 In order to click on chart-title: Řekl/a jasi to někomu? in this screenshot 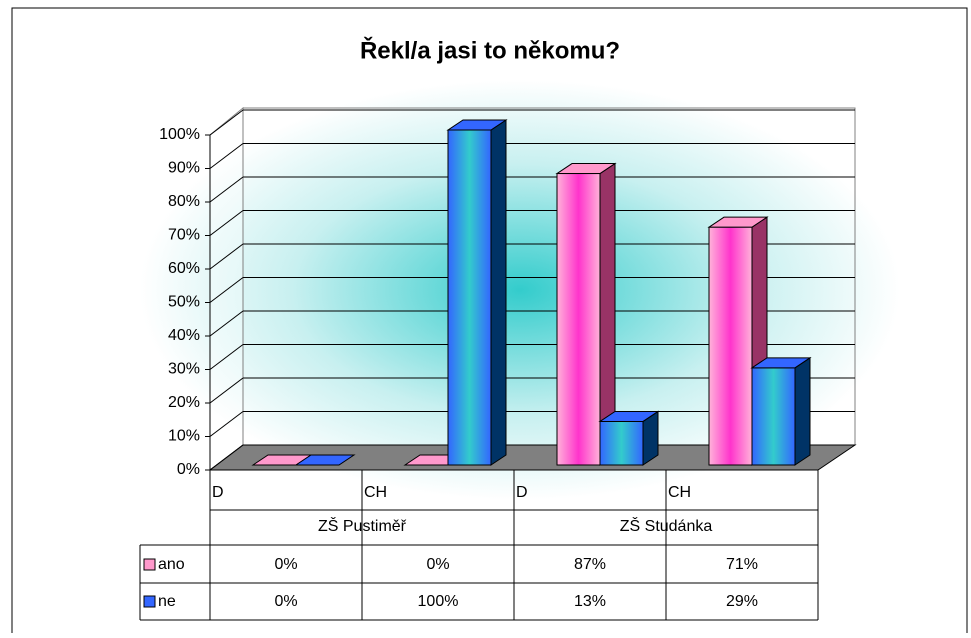, I will do `click(490, 50)`.